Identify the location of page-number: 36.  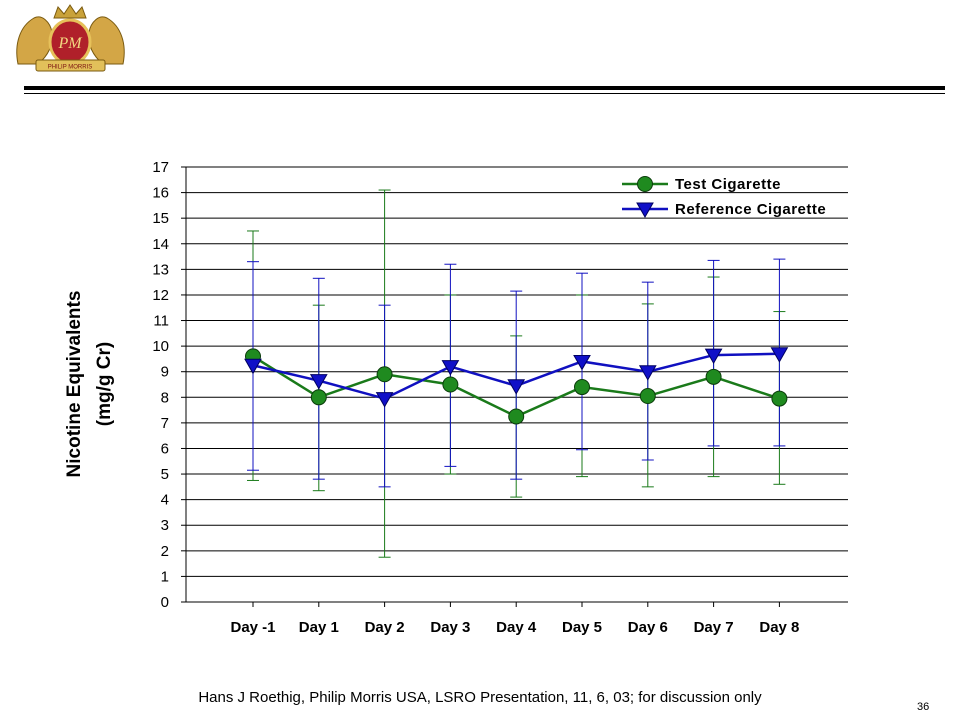
(923, 707).